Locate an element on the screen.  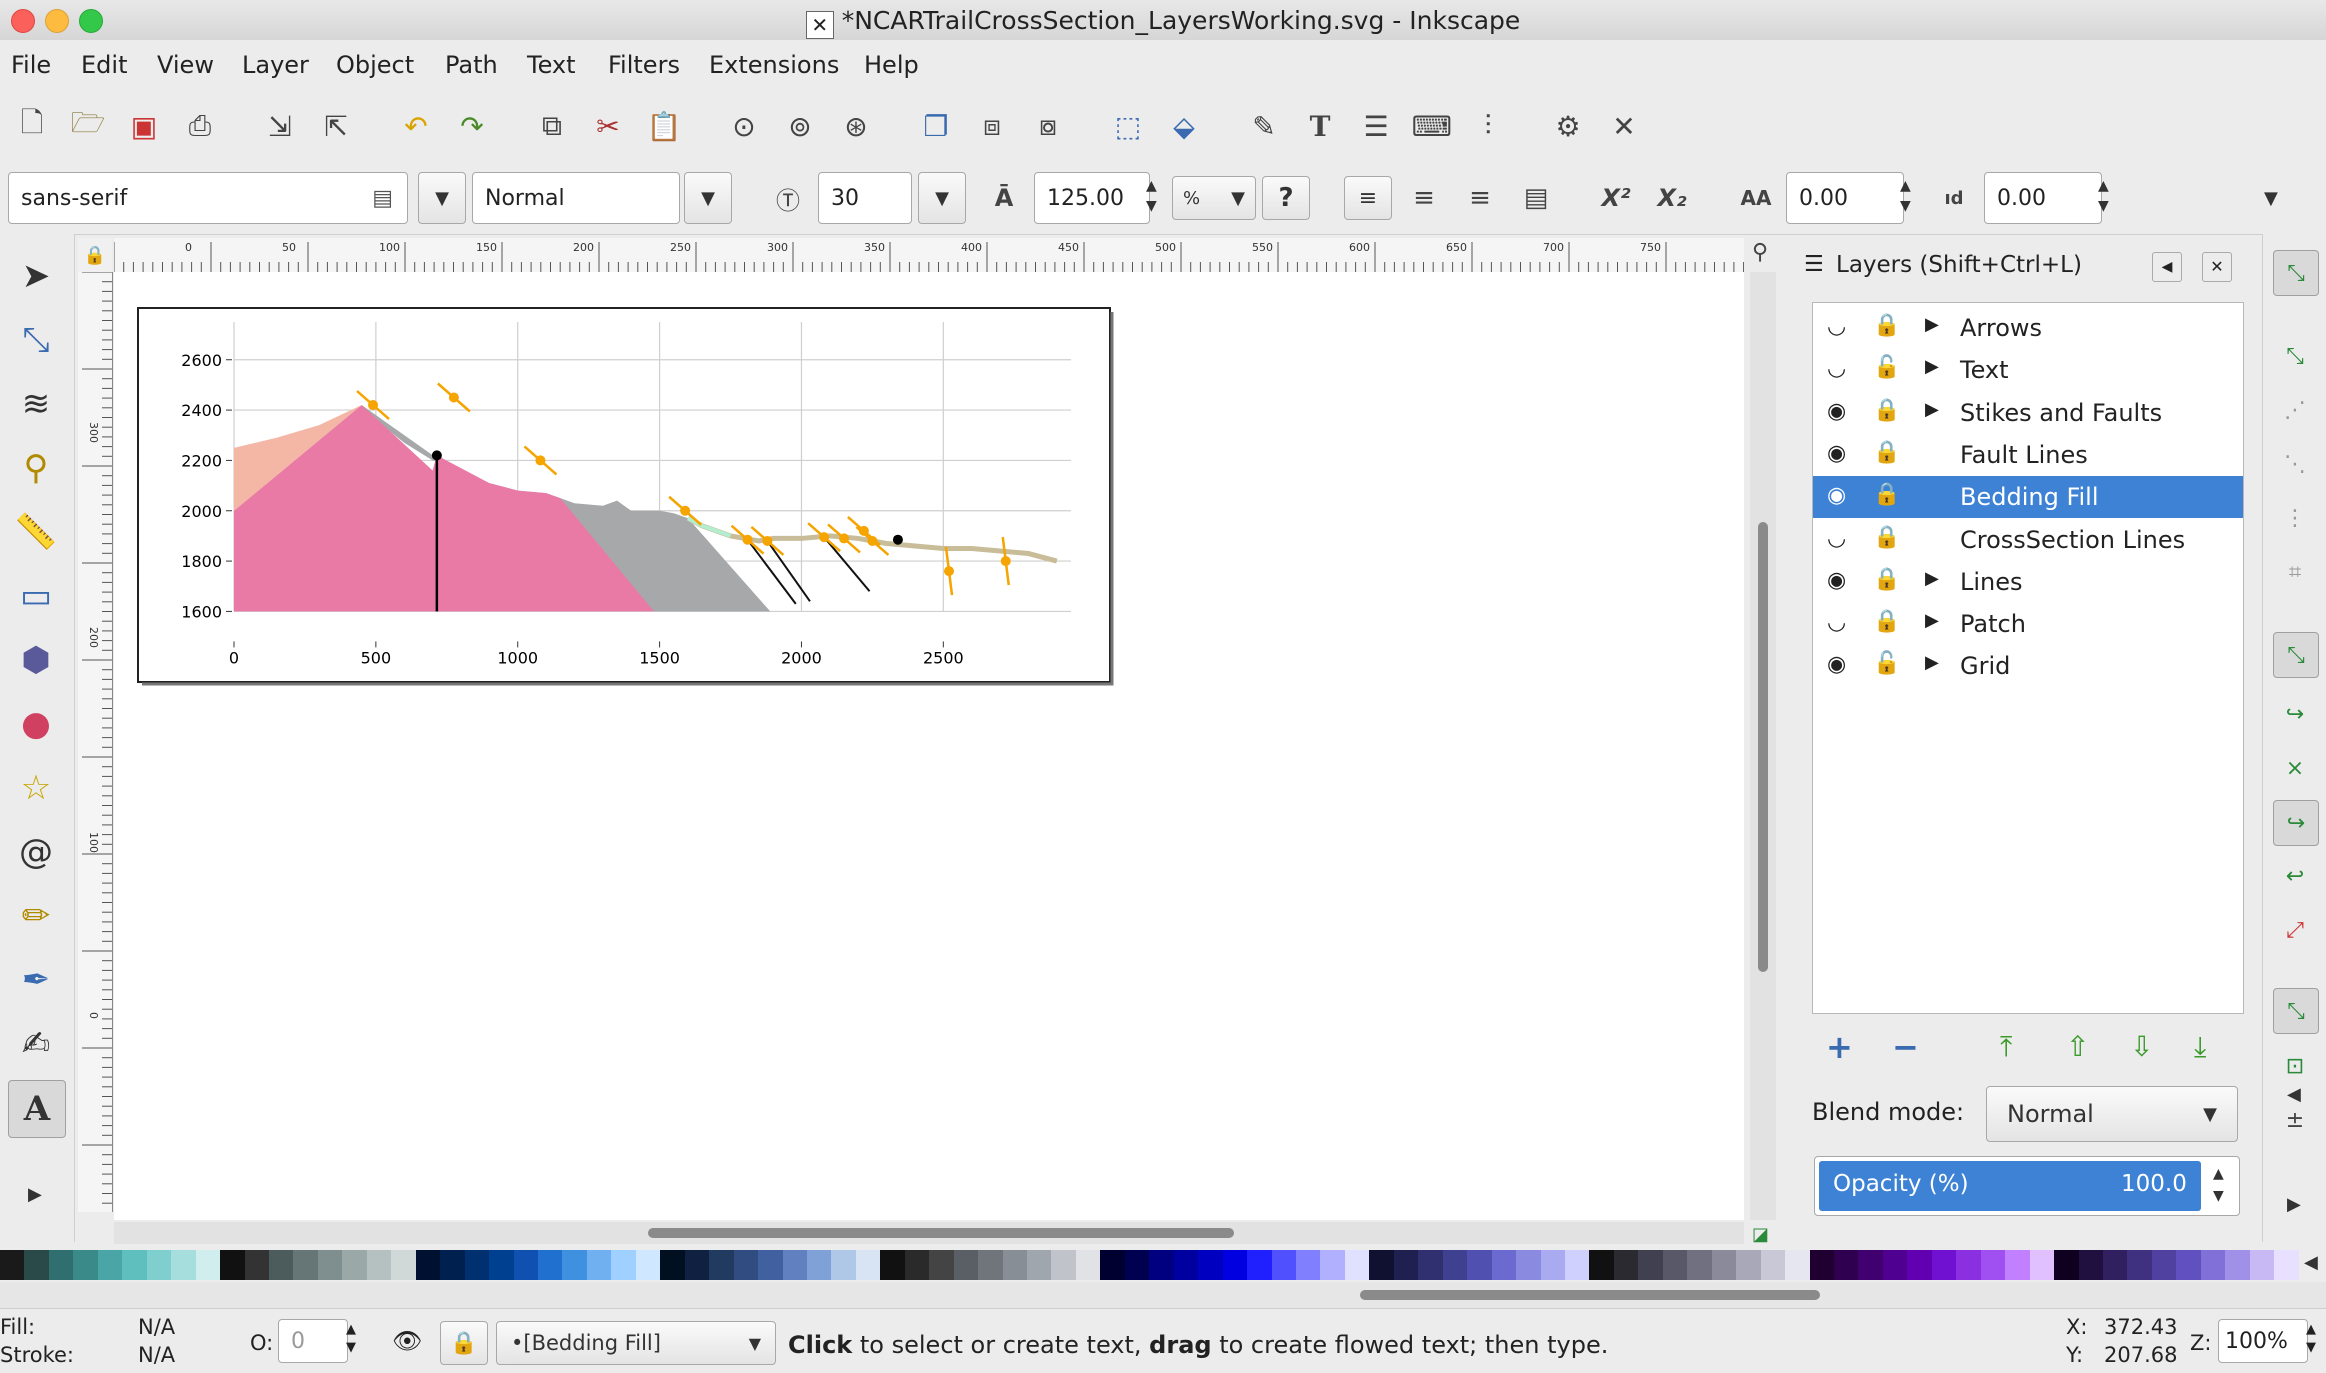
layer-row: ◡ 🔓 ▶ Text is located at coordinates (2028, 370).